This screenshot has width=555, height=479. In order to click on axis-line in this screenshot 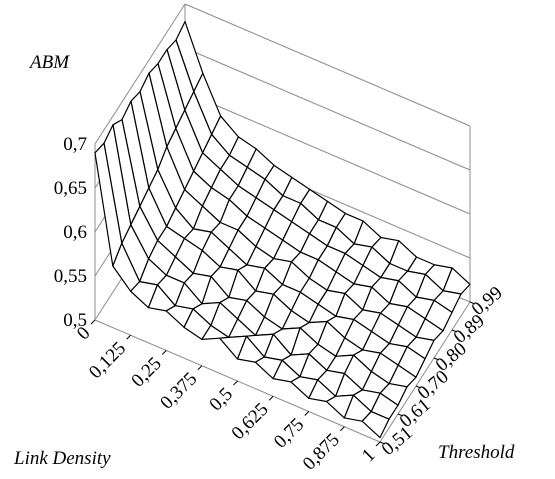, I will do `click(425, 372)`.